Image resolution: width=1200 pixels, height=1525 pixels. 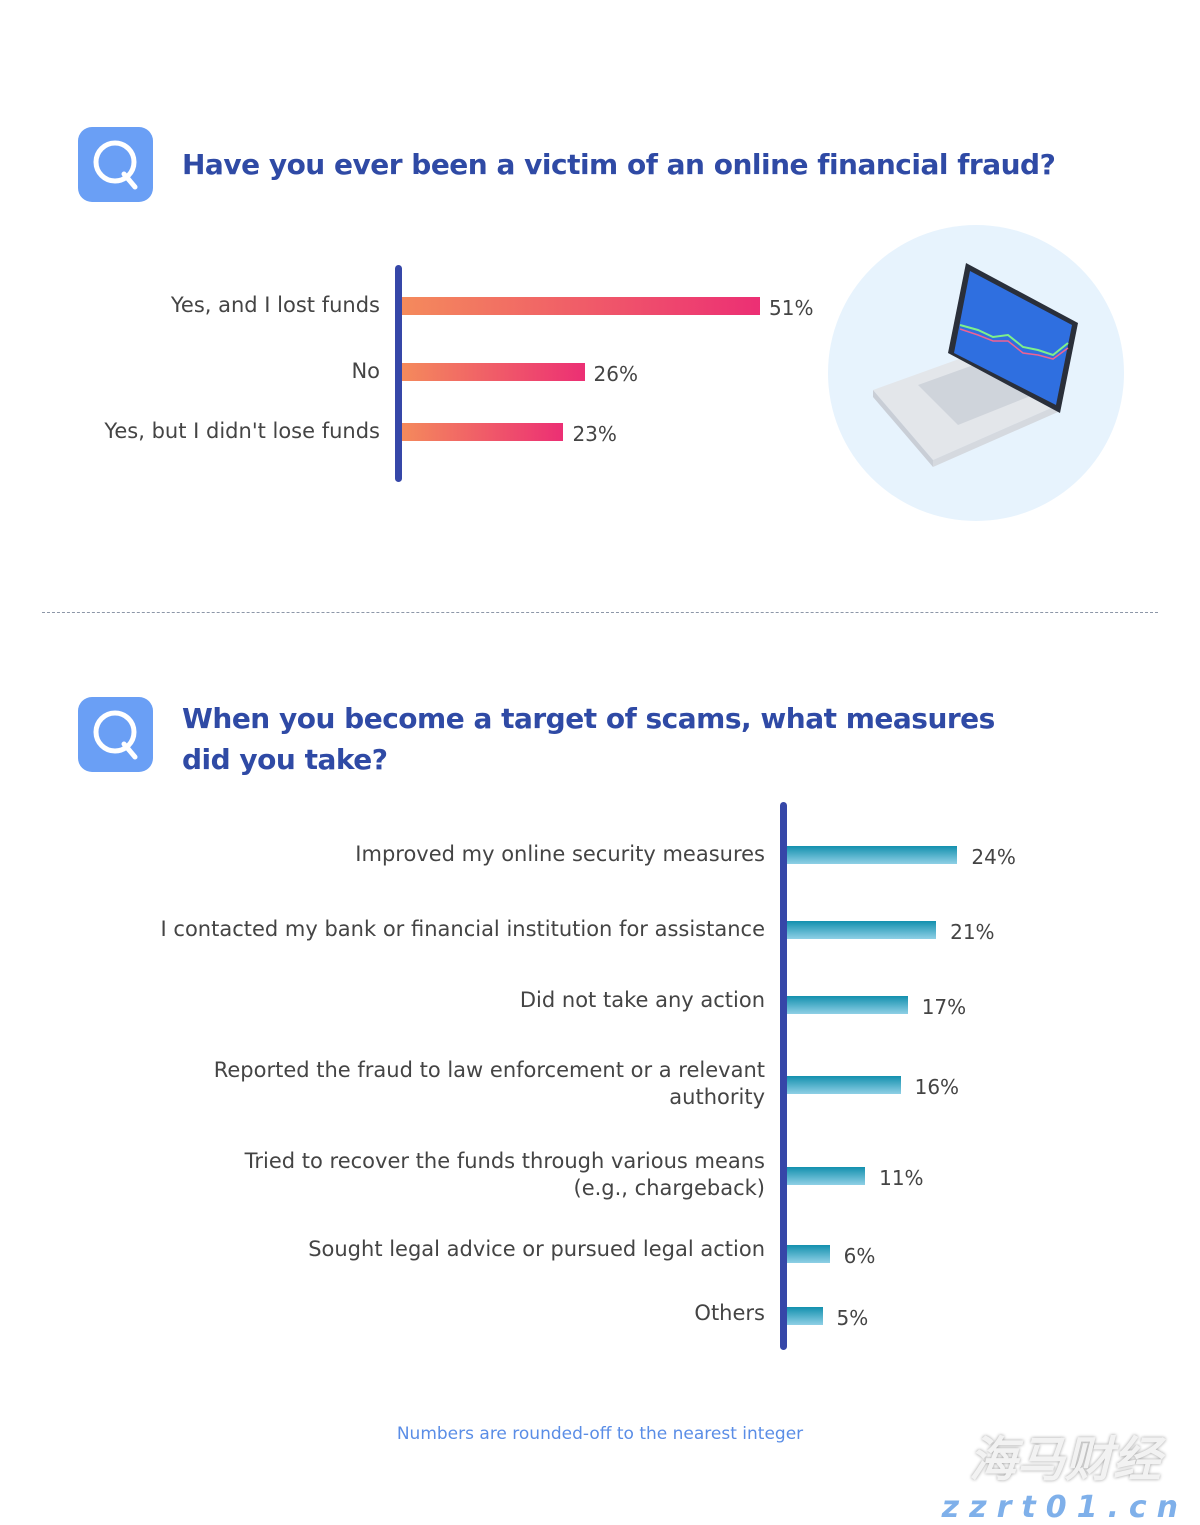 I want to click on category-label: Did not take any action, so click(x=642, y=1000).